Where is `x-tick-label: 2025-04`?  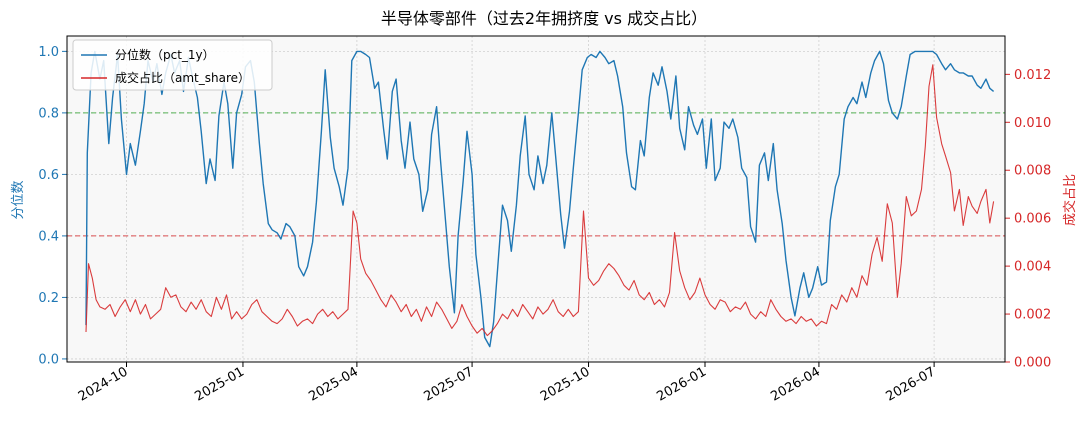 x-tick-label: 2025-04 is located at coordinates (333, 384).